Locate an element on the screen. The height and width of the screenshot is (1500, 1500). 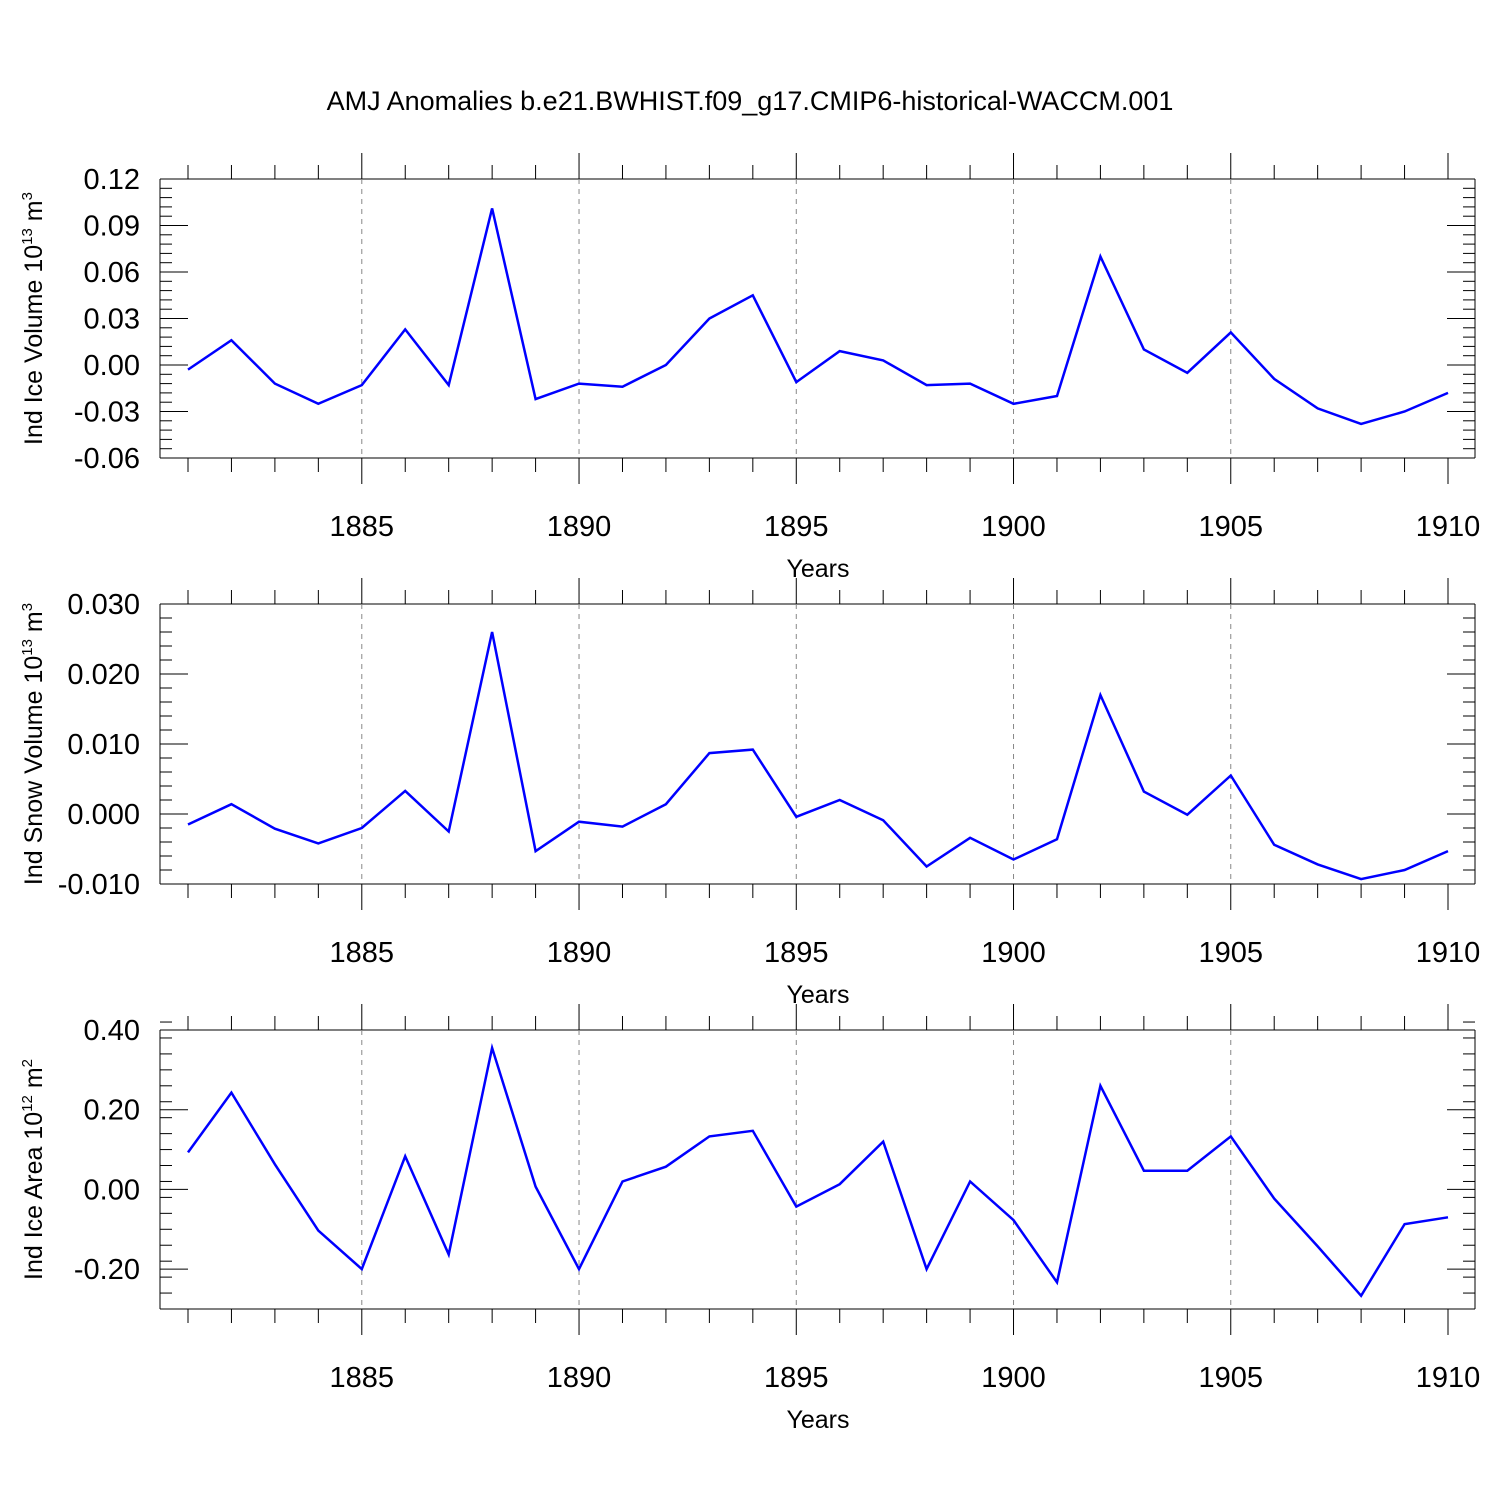
y-tick-label: -0.03 is located at coordinates (107, 413).